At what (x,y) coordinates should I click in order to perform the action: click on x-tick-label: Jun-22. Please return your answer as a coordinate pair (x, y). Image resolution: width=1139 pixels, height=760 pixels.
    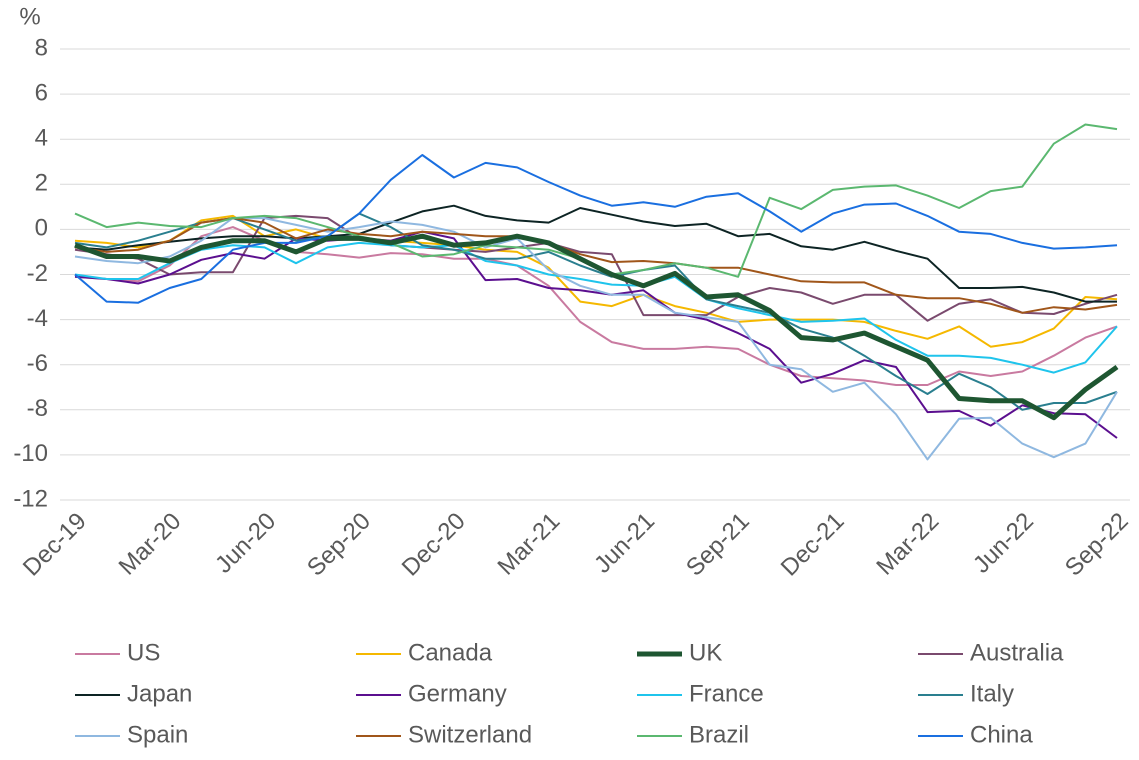
    Looking at the image, I should click on (1003, 543).